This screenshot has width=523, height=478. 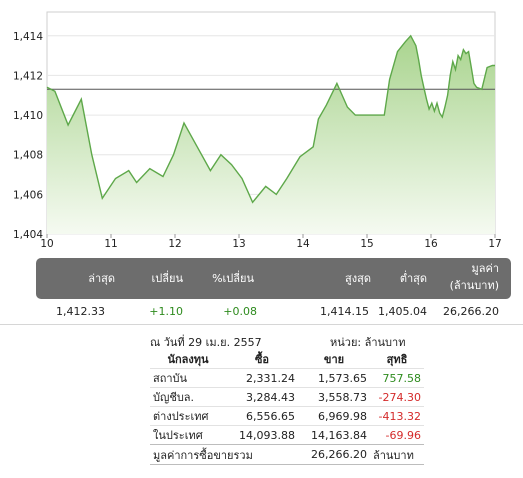 I want to click on total-label: มูลค่าการซื้อขายรวม, so click(x=224, y=454).